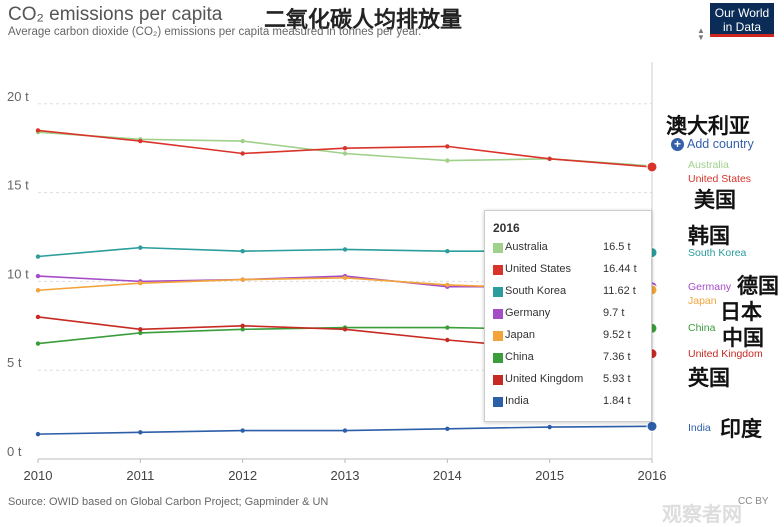  I want to click on tooltip-country: Germany, so click(528, 313).